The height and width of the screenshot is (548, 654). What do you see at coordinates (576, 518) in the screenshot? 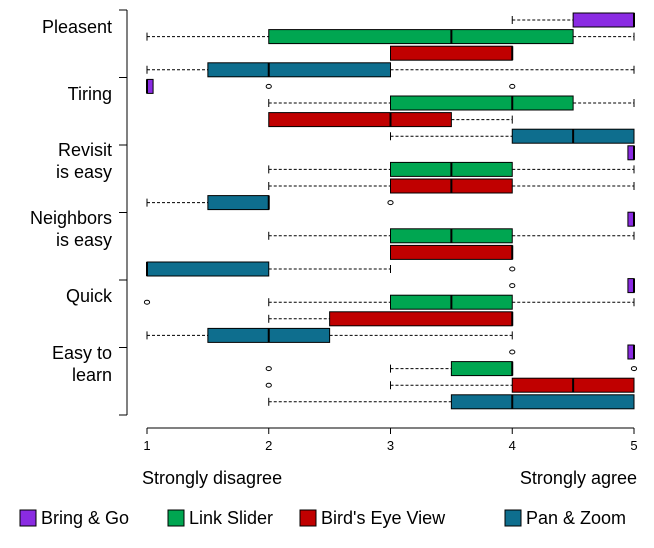
I see `legend-label: Pan & Zoom` at bounding box center [576, 518].